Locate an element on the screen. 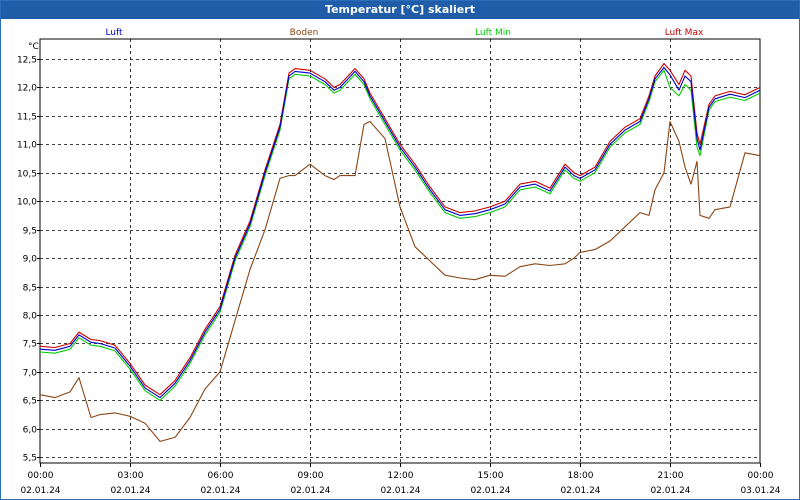  x-tick-date-label: 03.01.24 is located at coordinates (760, 491).